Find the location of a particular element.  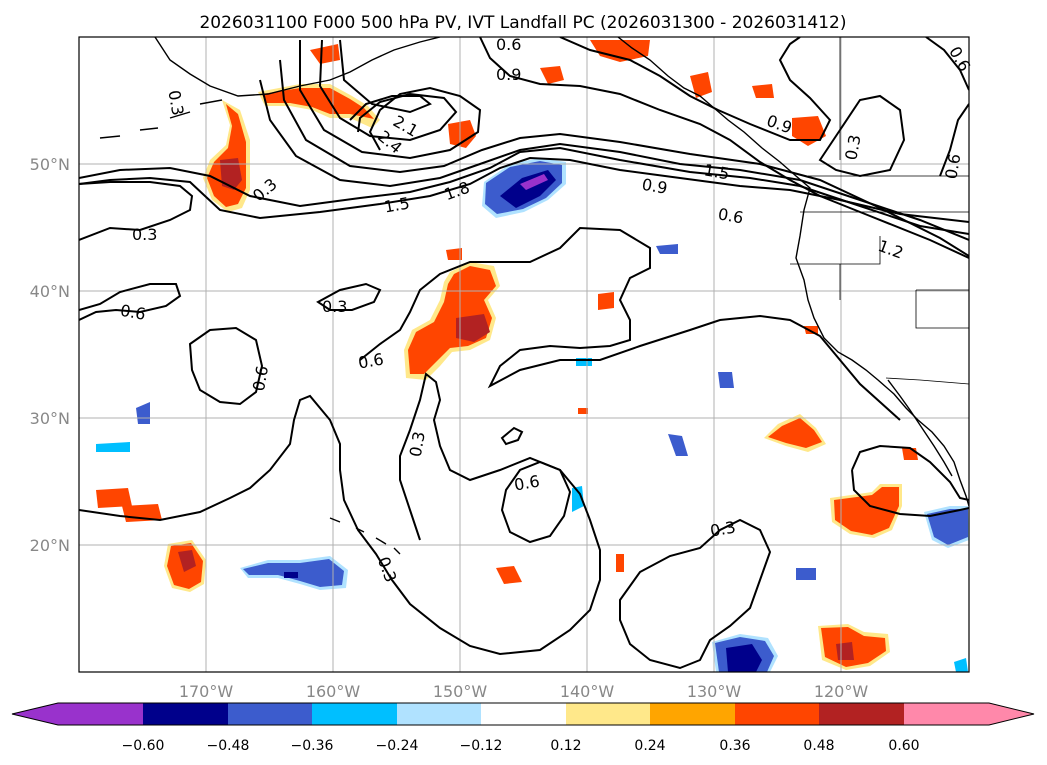

lon-label-130w: 130°W is located at coordinates (714, 691).